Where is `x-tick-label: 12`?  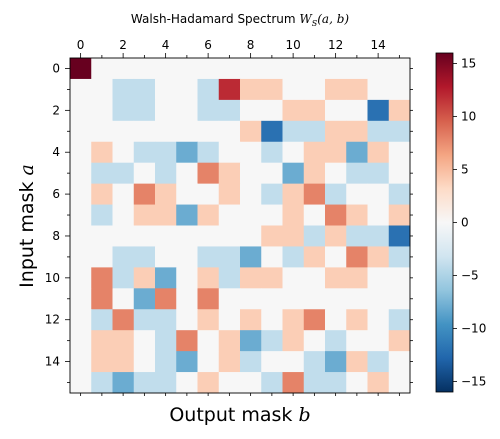
x-tick-label: 12 is located at coordinates (335, 45).